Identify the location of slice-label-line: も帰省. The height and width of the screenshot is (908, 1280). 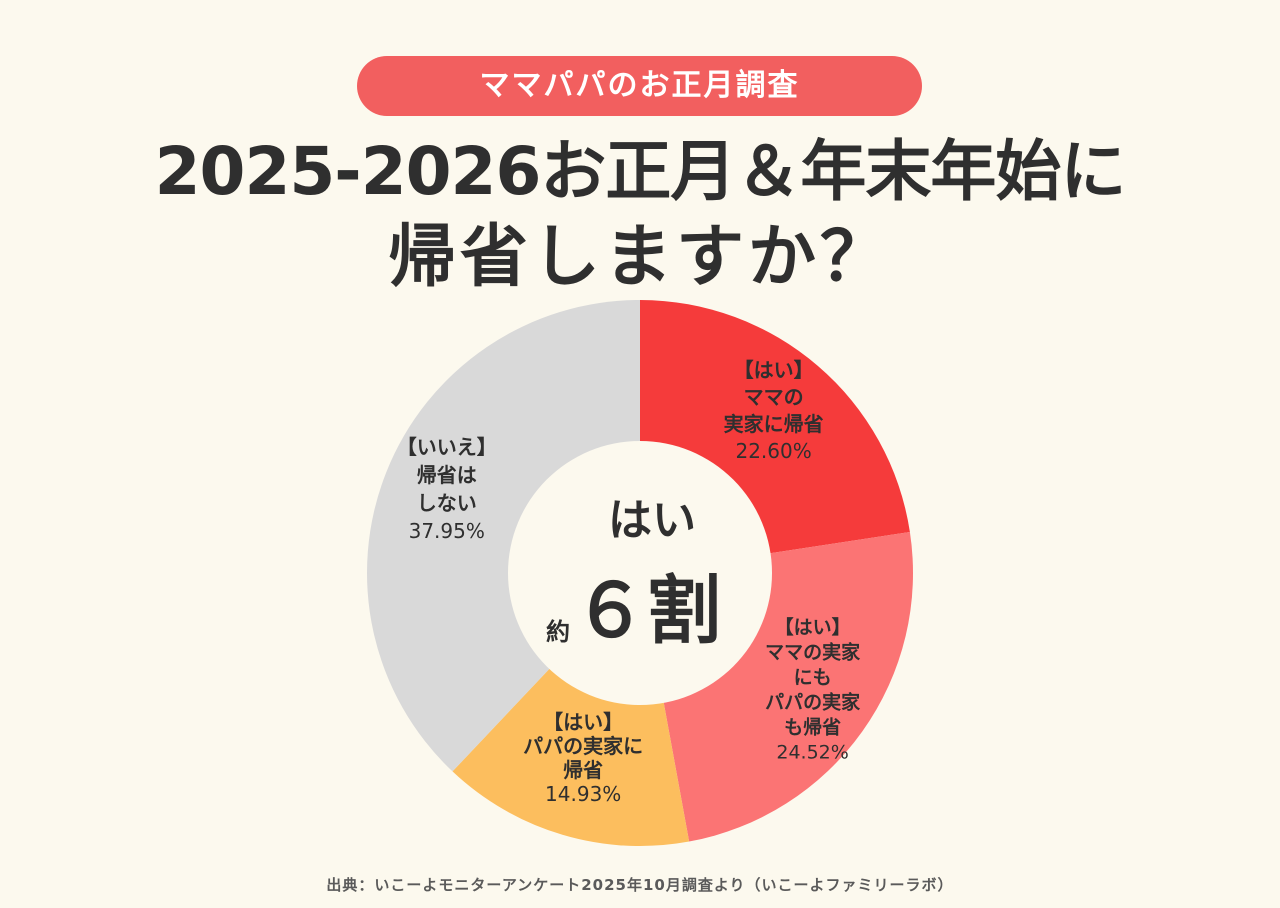
(812, 728).